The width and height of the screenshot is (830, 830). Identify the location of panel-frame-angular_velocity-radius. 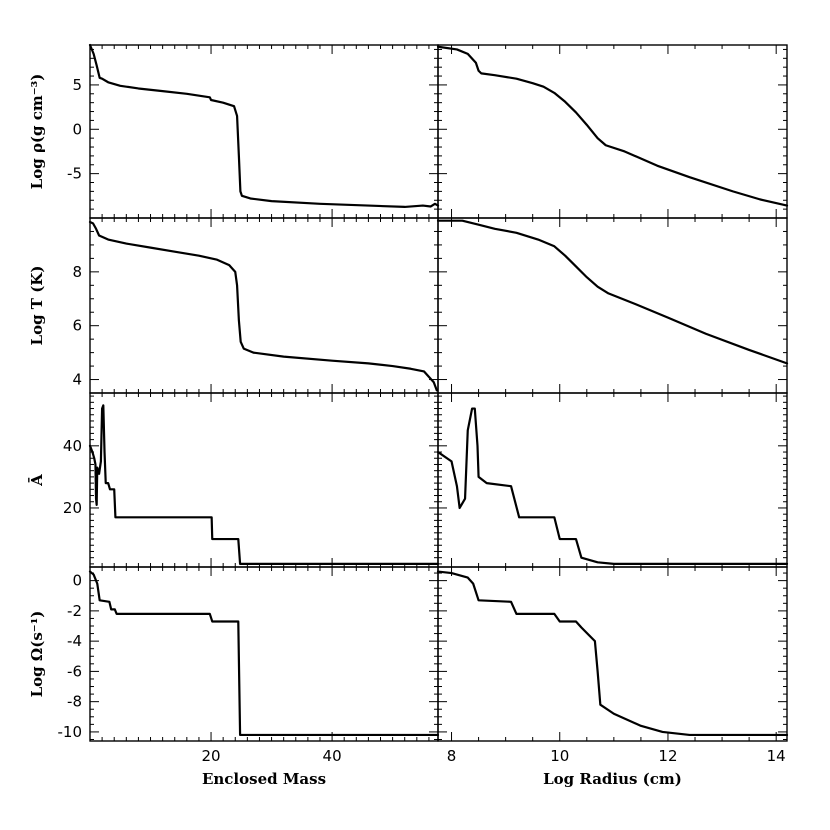
(612, 654).